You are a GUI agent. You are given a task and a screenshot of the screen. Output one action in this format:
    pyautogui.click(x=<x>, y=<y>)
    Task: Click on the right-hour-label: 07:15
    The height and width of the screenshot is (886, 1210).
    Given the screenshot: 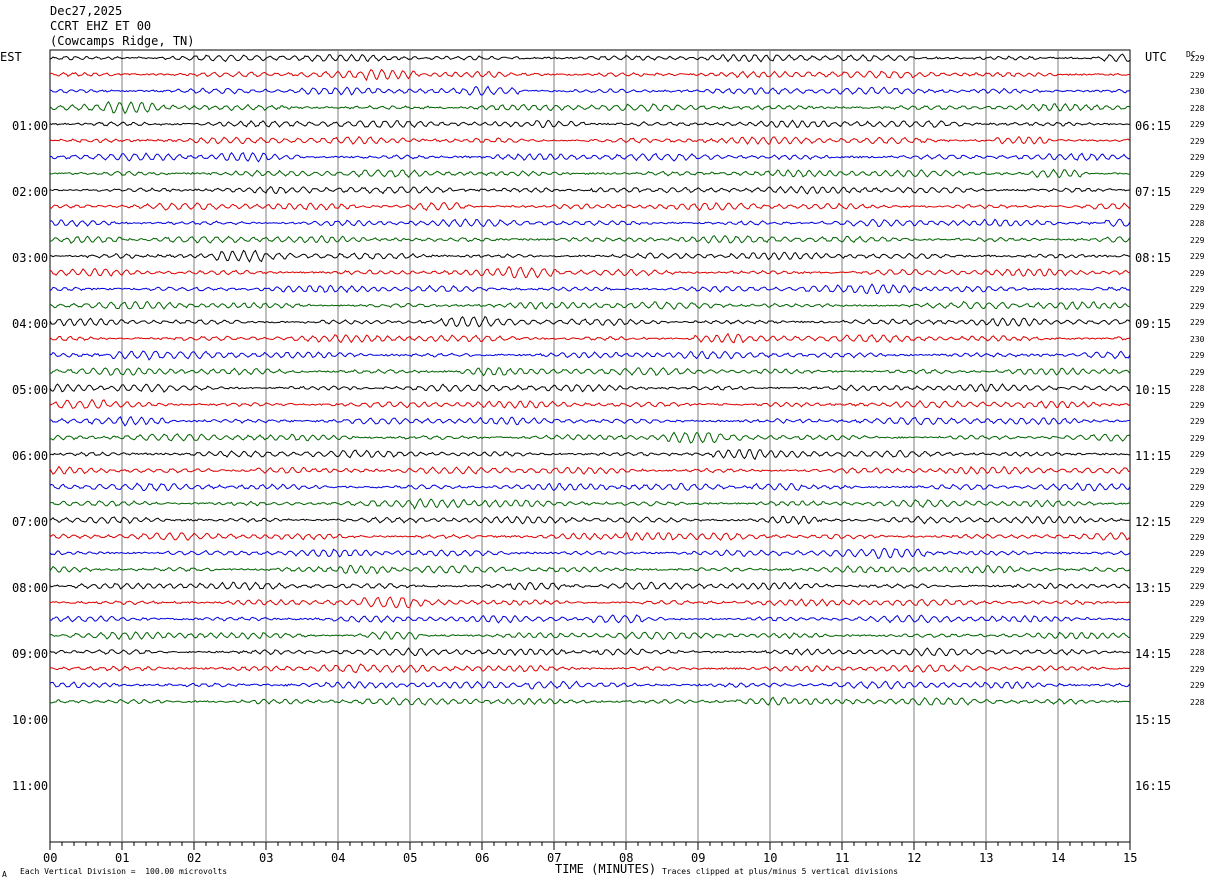 What is the action you would take?
    pyautogui.click(x=1153, y=192)
    